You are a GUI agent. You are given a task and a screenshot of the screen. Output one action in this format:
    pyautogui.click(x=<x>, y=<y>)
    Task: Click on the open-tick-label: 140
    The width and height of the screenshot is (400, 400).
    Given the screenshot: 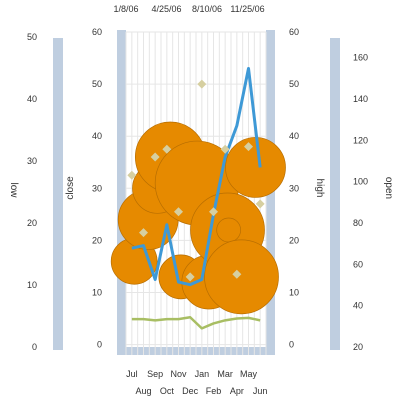 What is the action you would take?
    pyautogui.click(x=360, y=99)
    